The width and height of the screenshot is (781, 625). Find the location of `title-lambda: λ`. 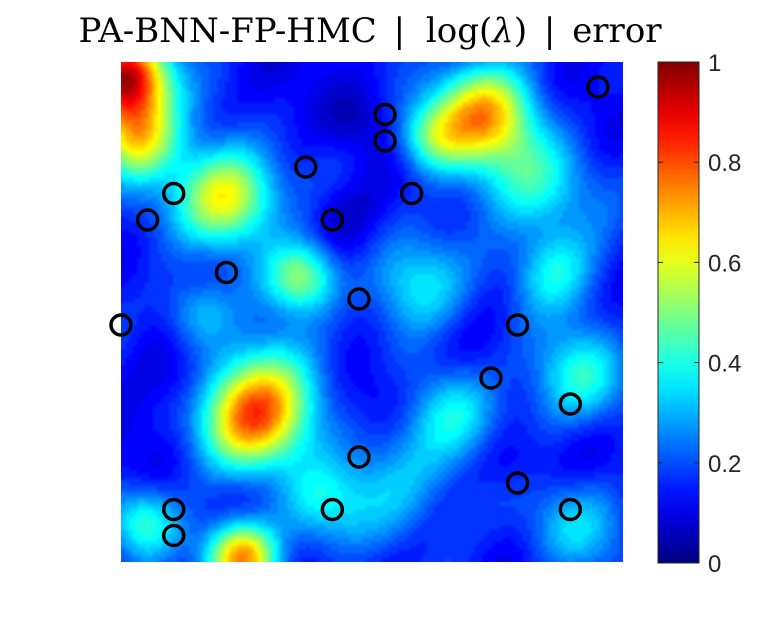

title-lambda: λ is located at coordinates (502, 31).